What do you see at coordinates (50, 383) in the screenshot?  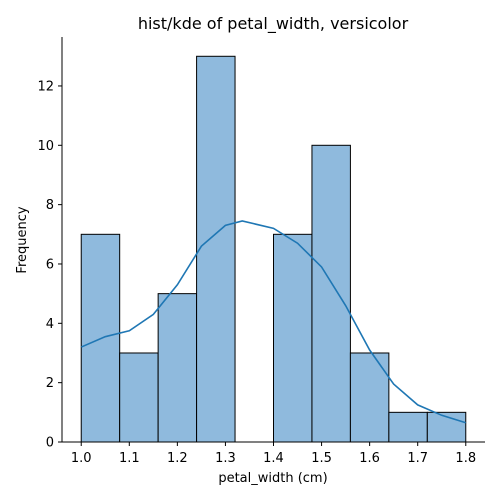 I see `y-tick-label: 2` at bounding box center [50, 383].